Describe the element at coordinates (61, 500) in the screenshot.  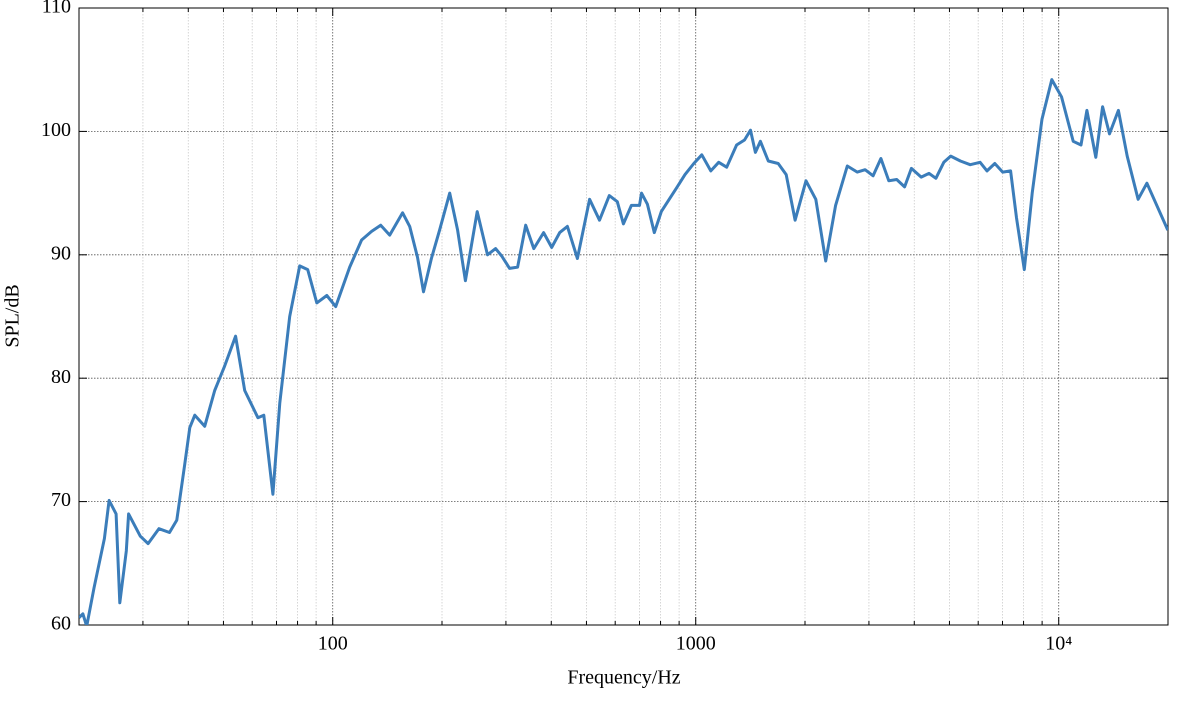
I see `y-tick-label: 70` at that location.